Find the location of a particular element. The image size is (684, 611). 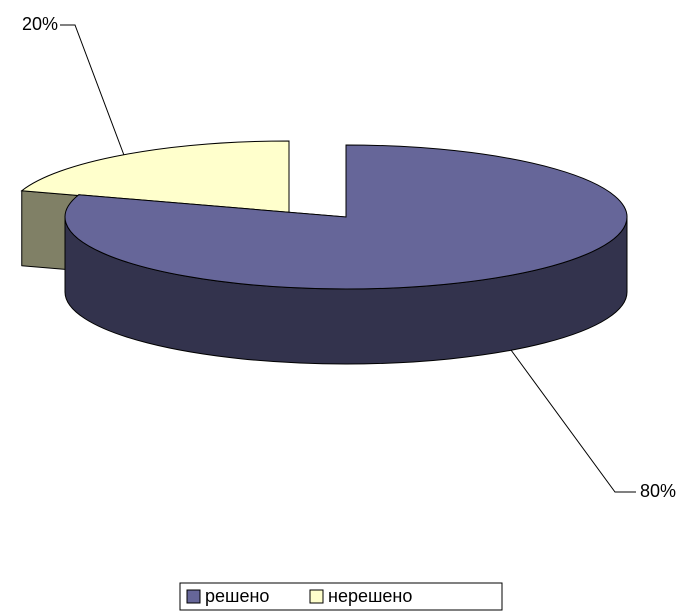

legend: решено нерешено is located at coordinates (299, 596).